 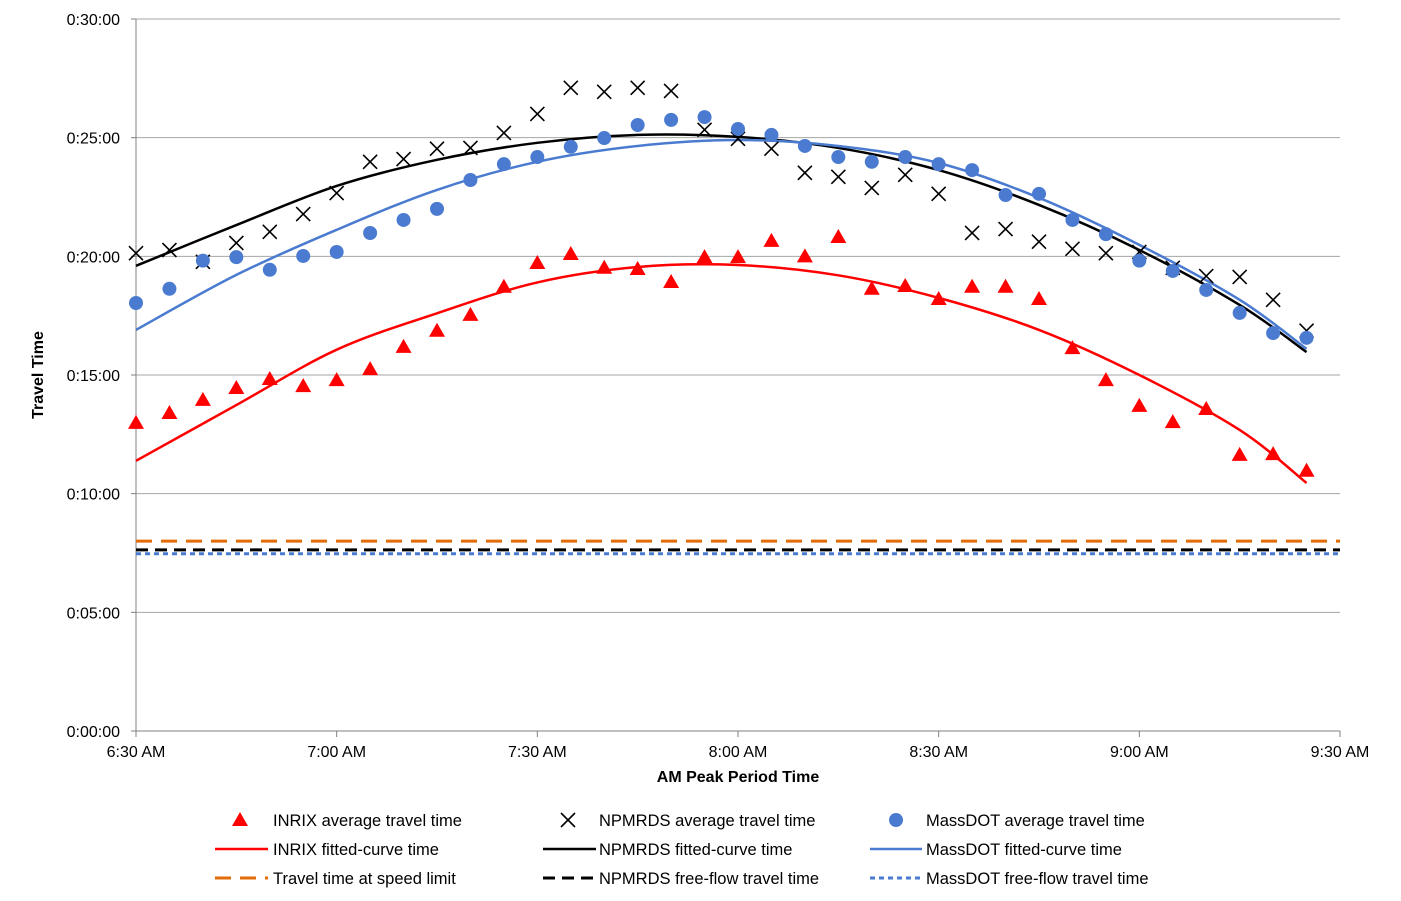 I want to click on y-tick-label: 0:30:00, so click(x=93, y=20).